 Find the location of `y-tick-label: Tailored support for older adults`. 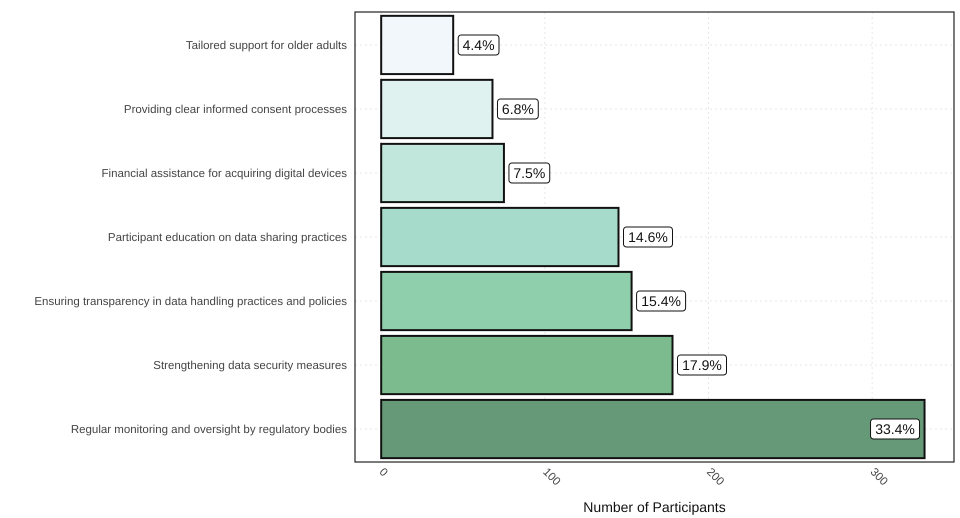

y-tick-label: Tailored support for older adults is located at coordinates (267, 46).